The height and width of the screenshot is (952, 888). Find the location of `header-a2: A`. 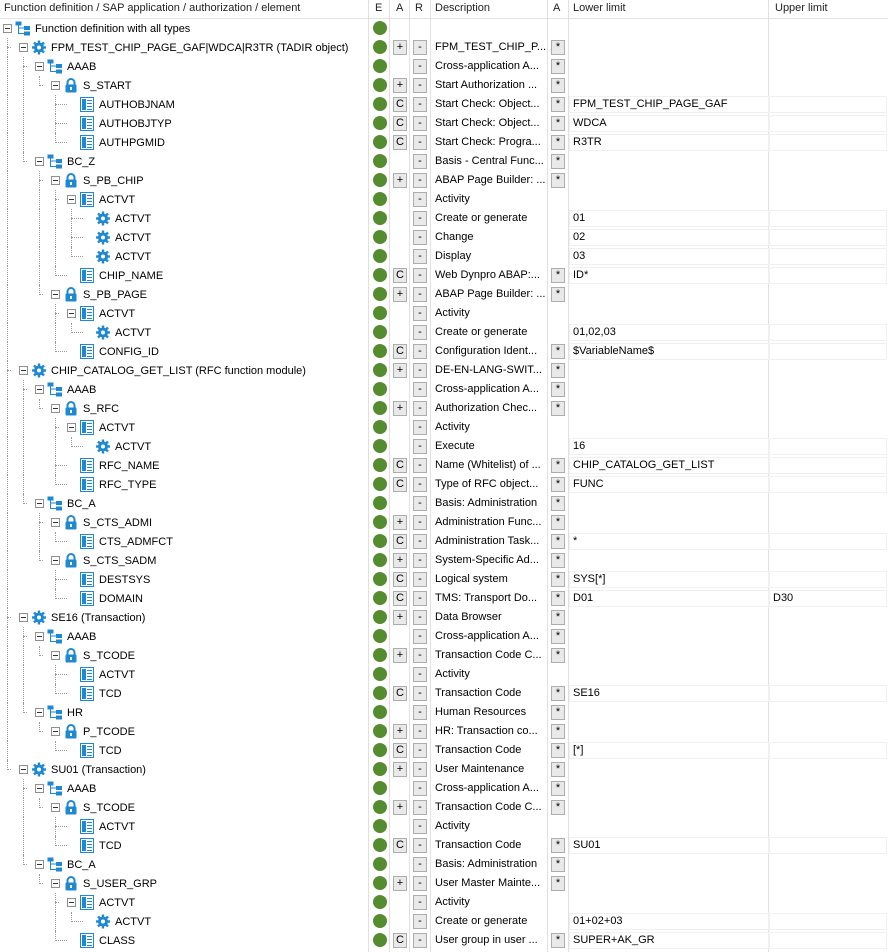

header-a2: A is located at coordinates (557, 8).